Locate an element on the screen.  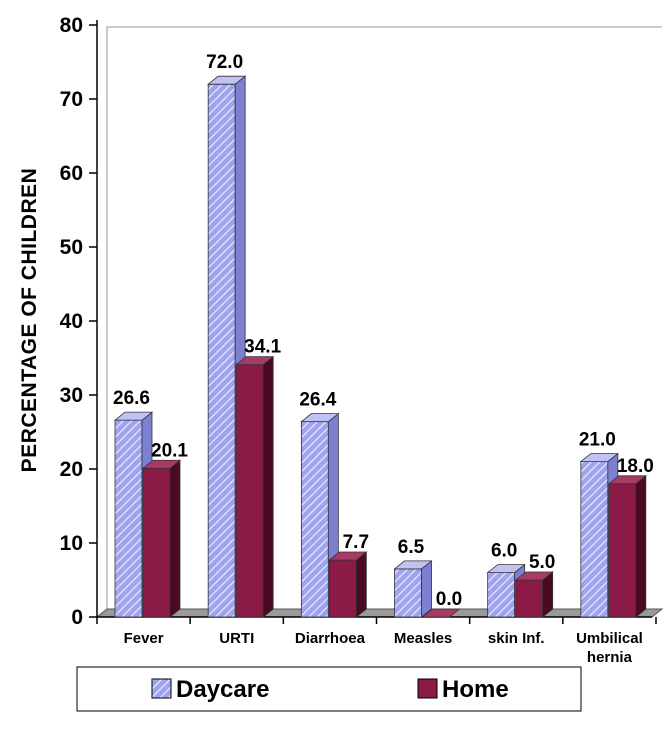
x-category-label: Diarrhoea is located at coordinates (330, 638).